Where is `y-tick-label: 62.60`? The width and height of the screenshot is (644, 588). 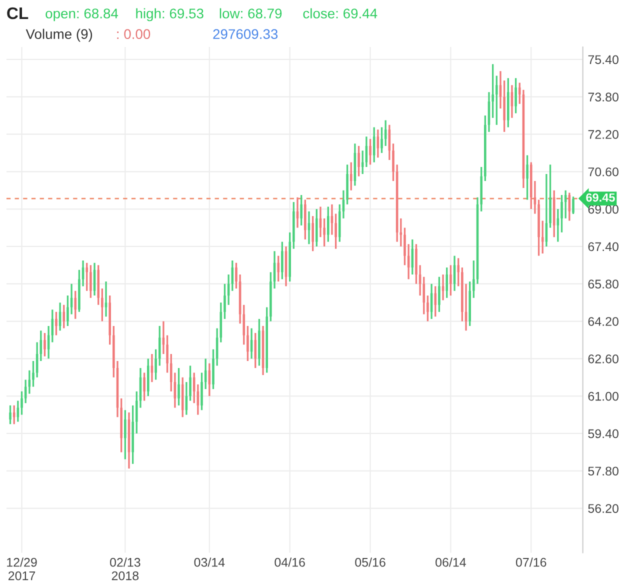 y-tick-label: 62.60 is located at coordinates (603, 359).